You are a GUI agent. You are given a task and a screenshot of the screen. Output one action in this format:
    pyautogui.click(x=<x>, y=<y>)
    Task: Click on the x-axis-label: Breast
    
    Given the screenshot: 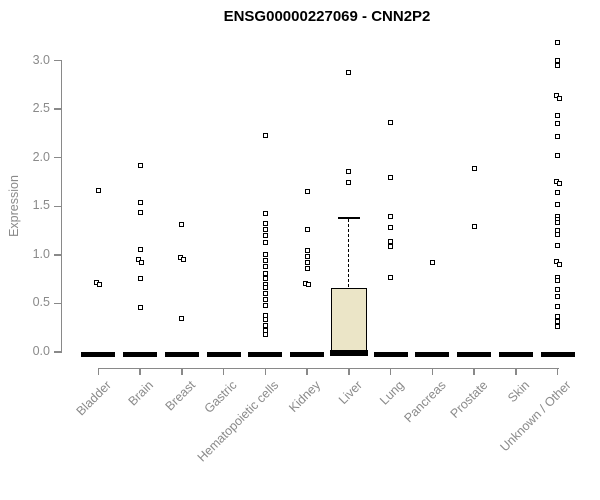 What is the action you would take?
    pyautogui.click(x=180, y=396)
    